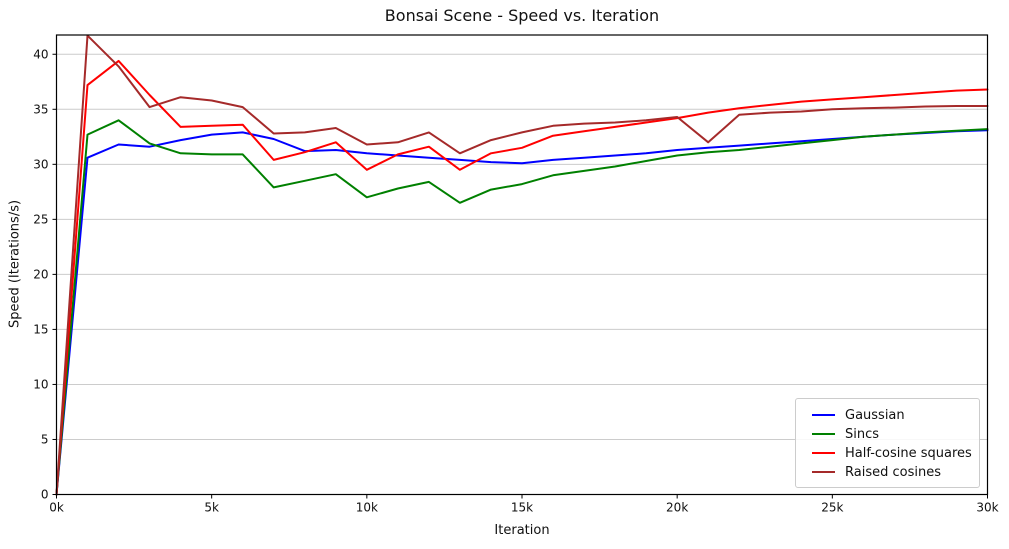 The image size is (1009, 549). Describe the element at coordinates (823, 415) in the screenshot. I see `legend-swatch-gaussian` at that location.